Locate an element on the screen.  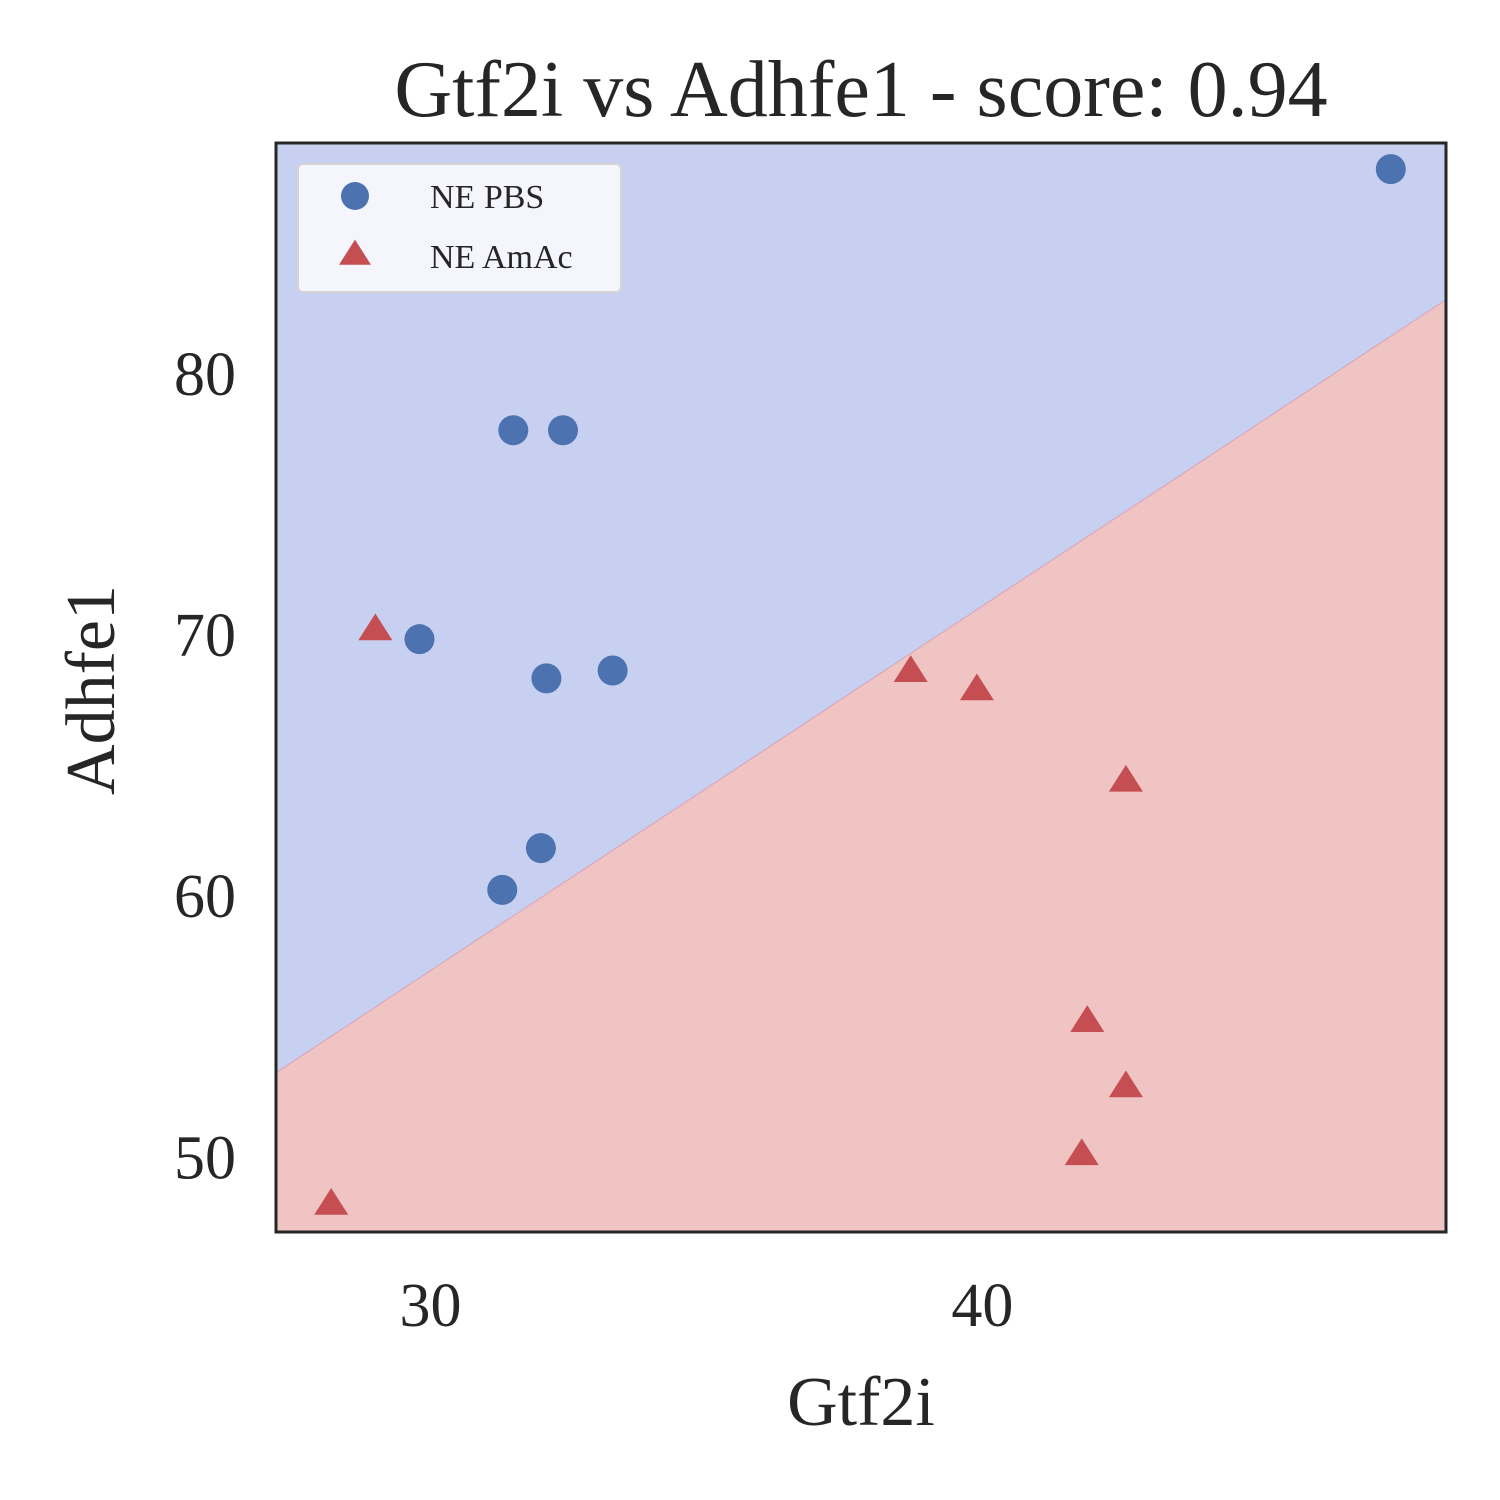
legend-marker-circle is located at coordinates (355, 196).